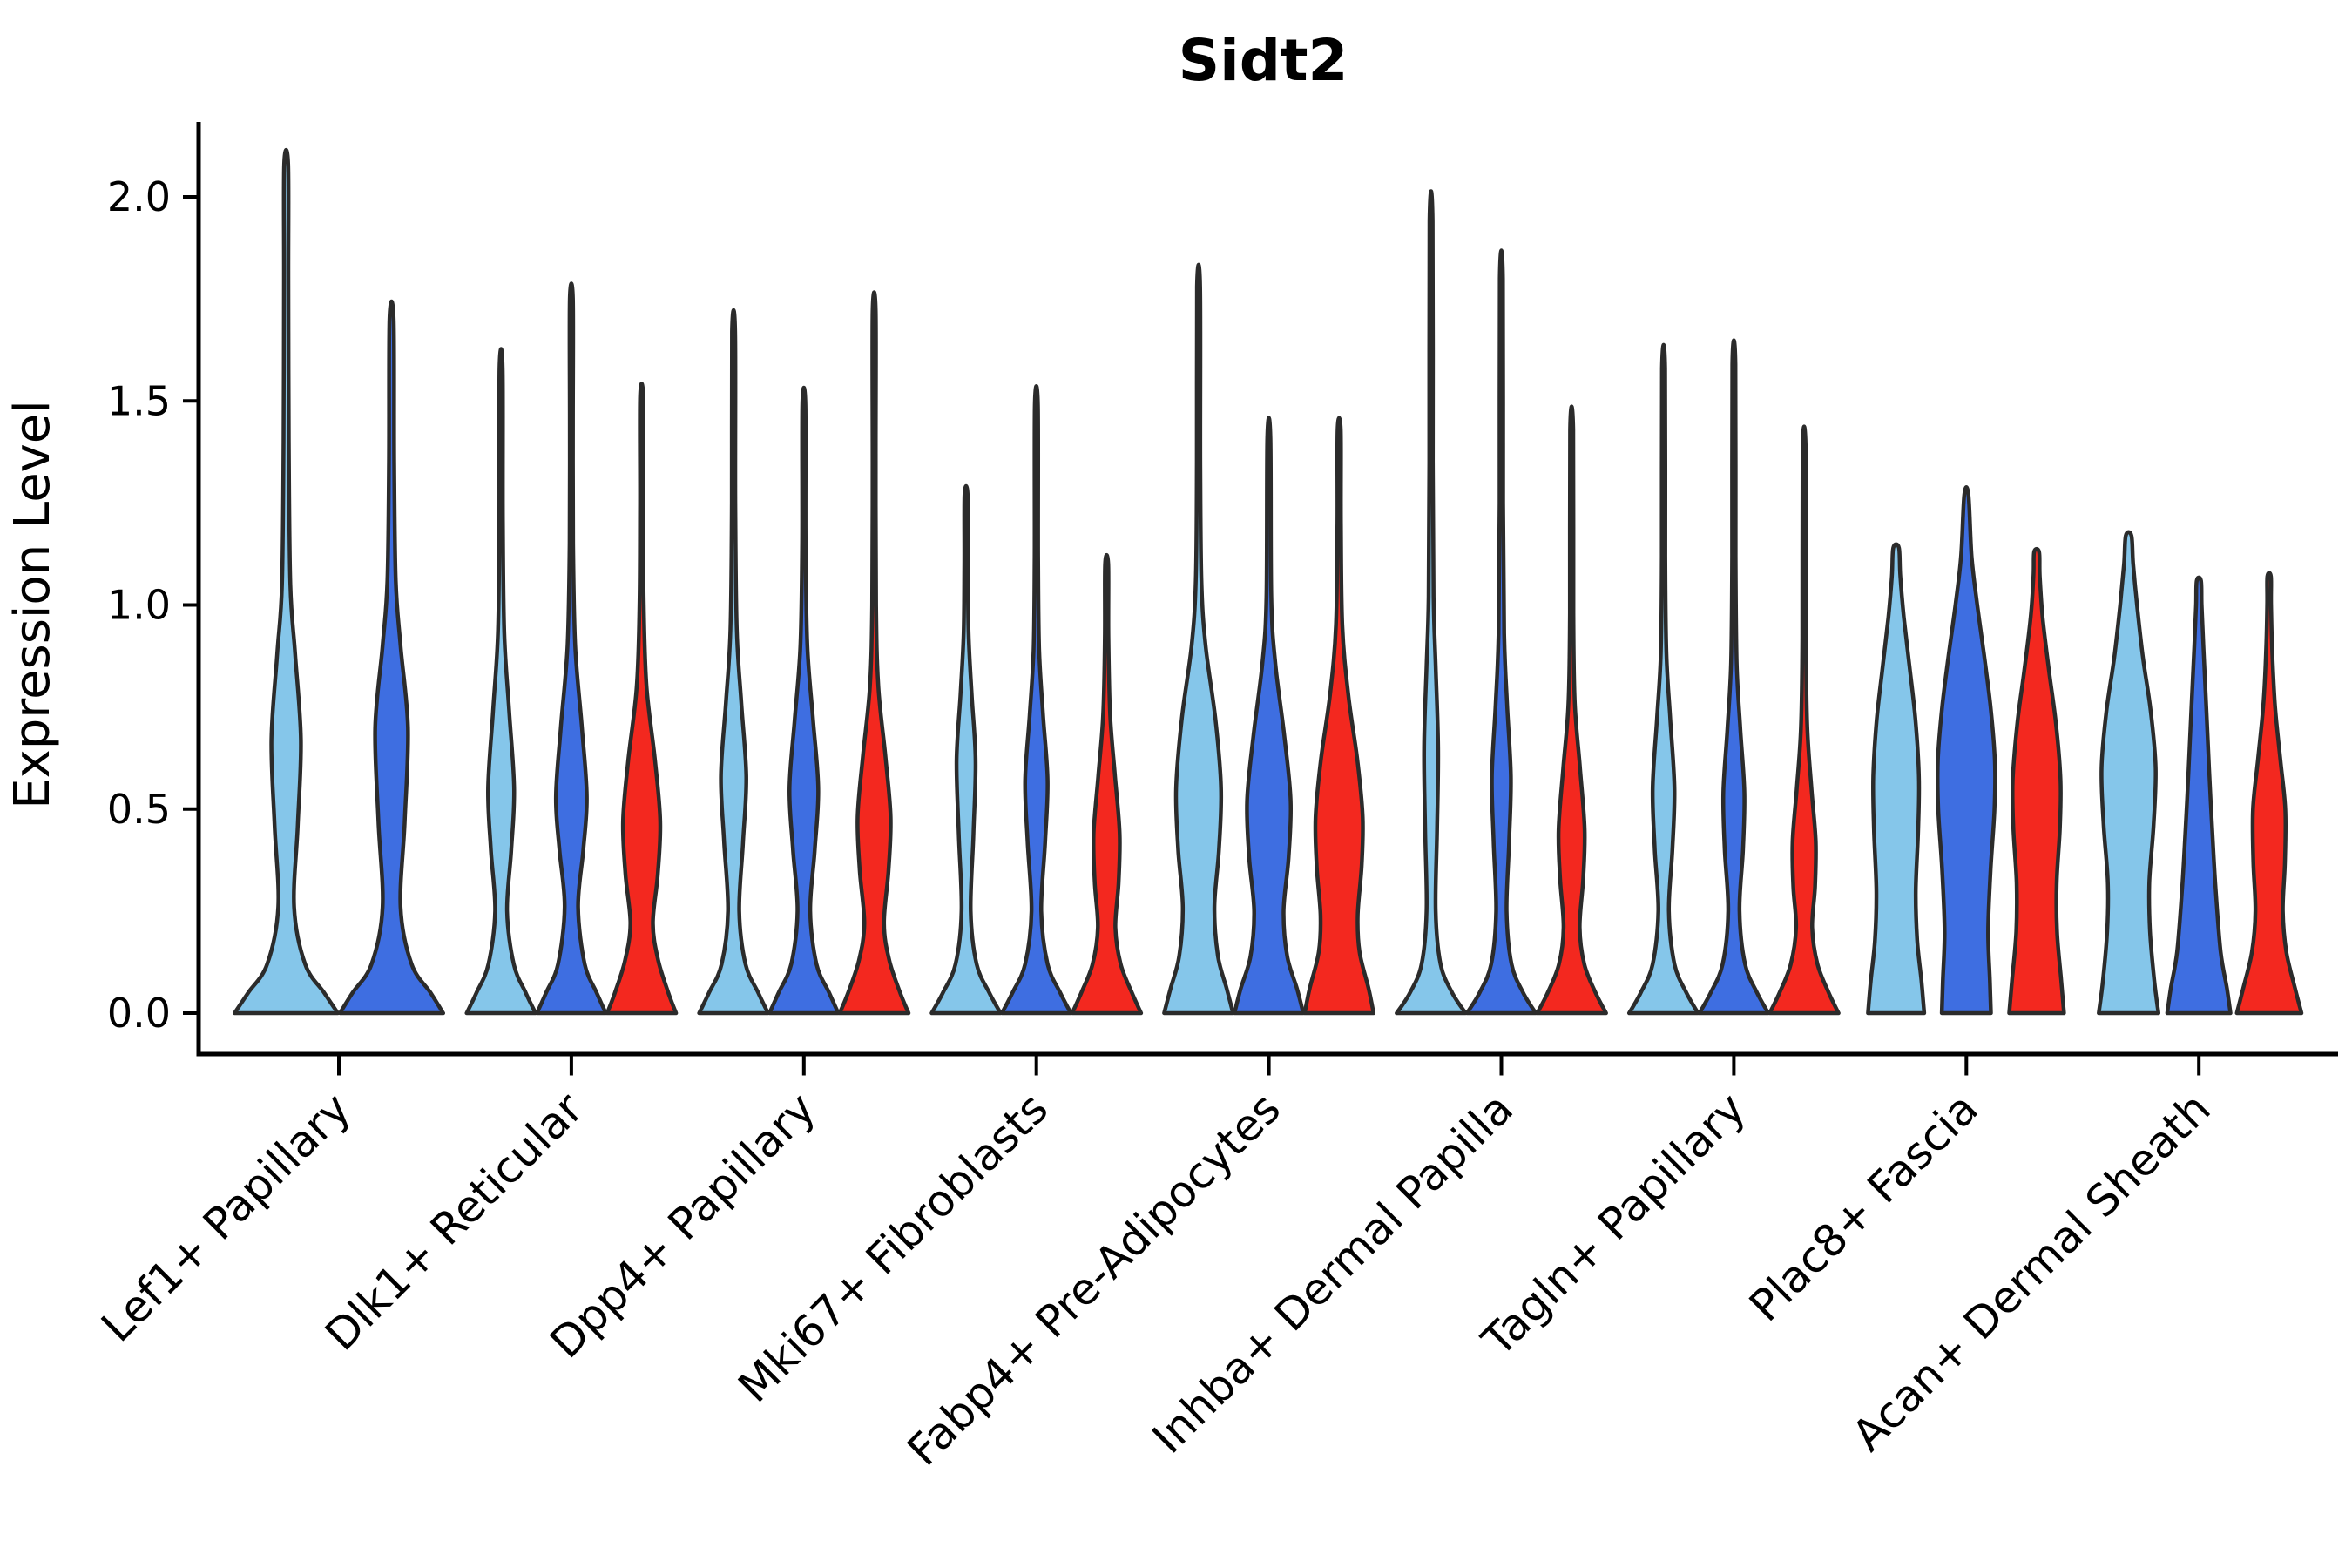 Image resolution: width=2352 pixels, height=1568 pixels. Describe the element at coordinates (1804, 720) in the screenshot. I see `violin-tagln-papillary-red` at that location.